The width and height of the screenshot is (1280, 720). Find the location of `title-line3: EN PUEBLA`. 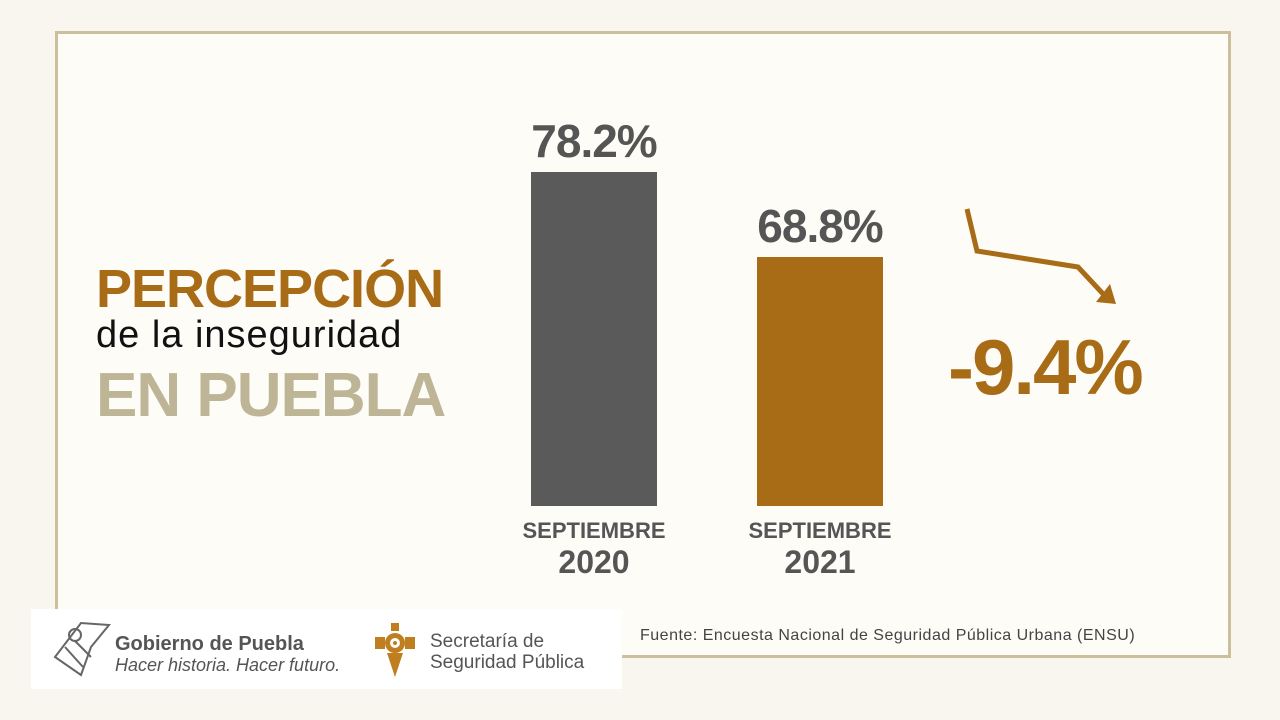

title-line3: EN PUEBLA is located at coordinates (271, 395).